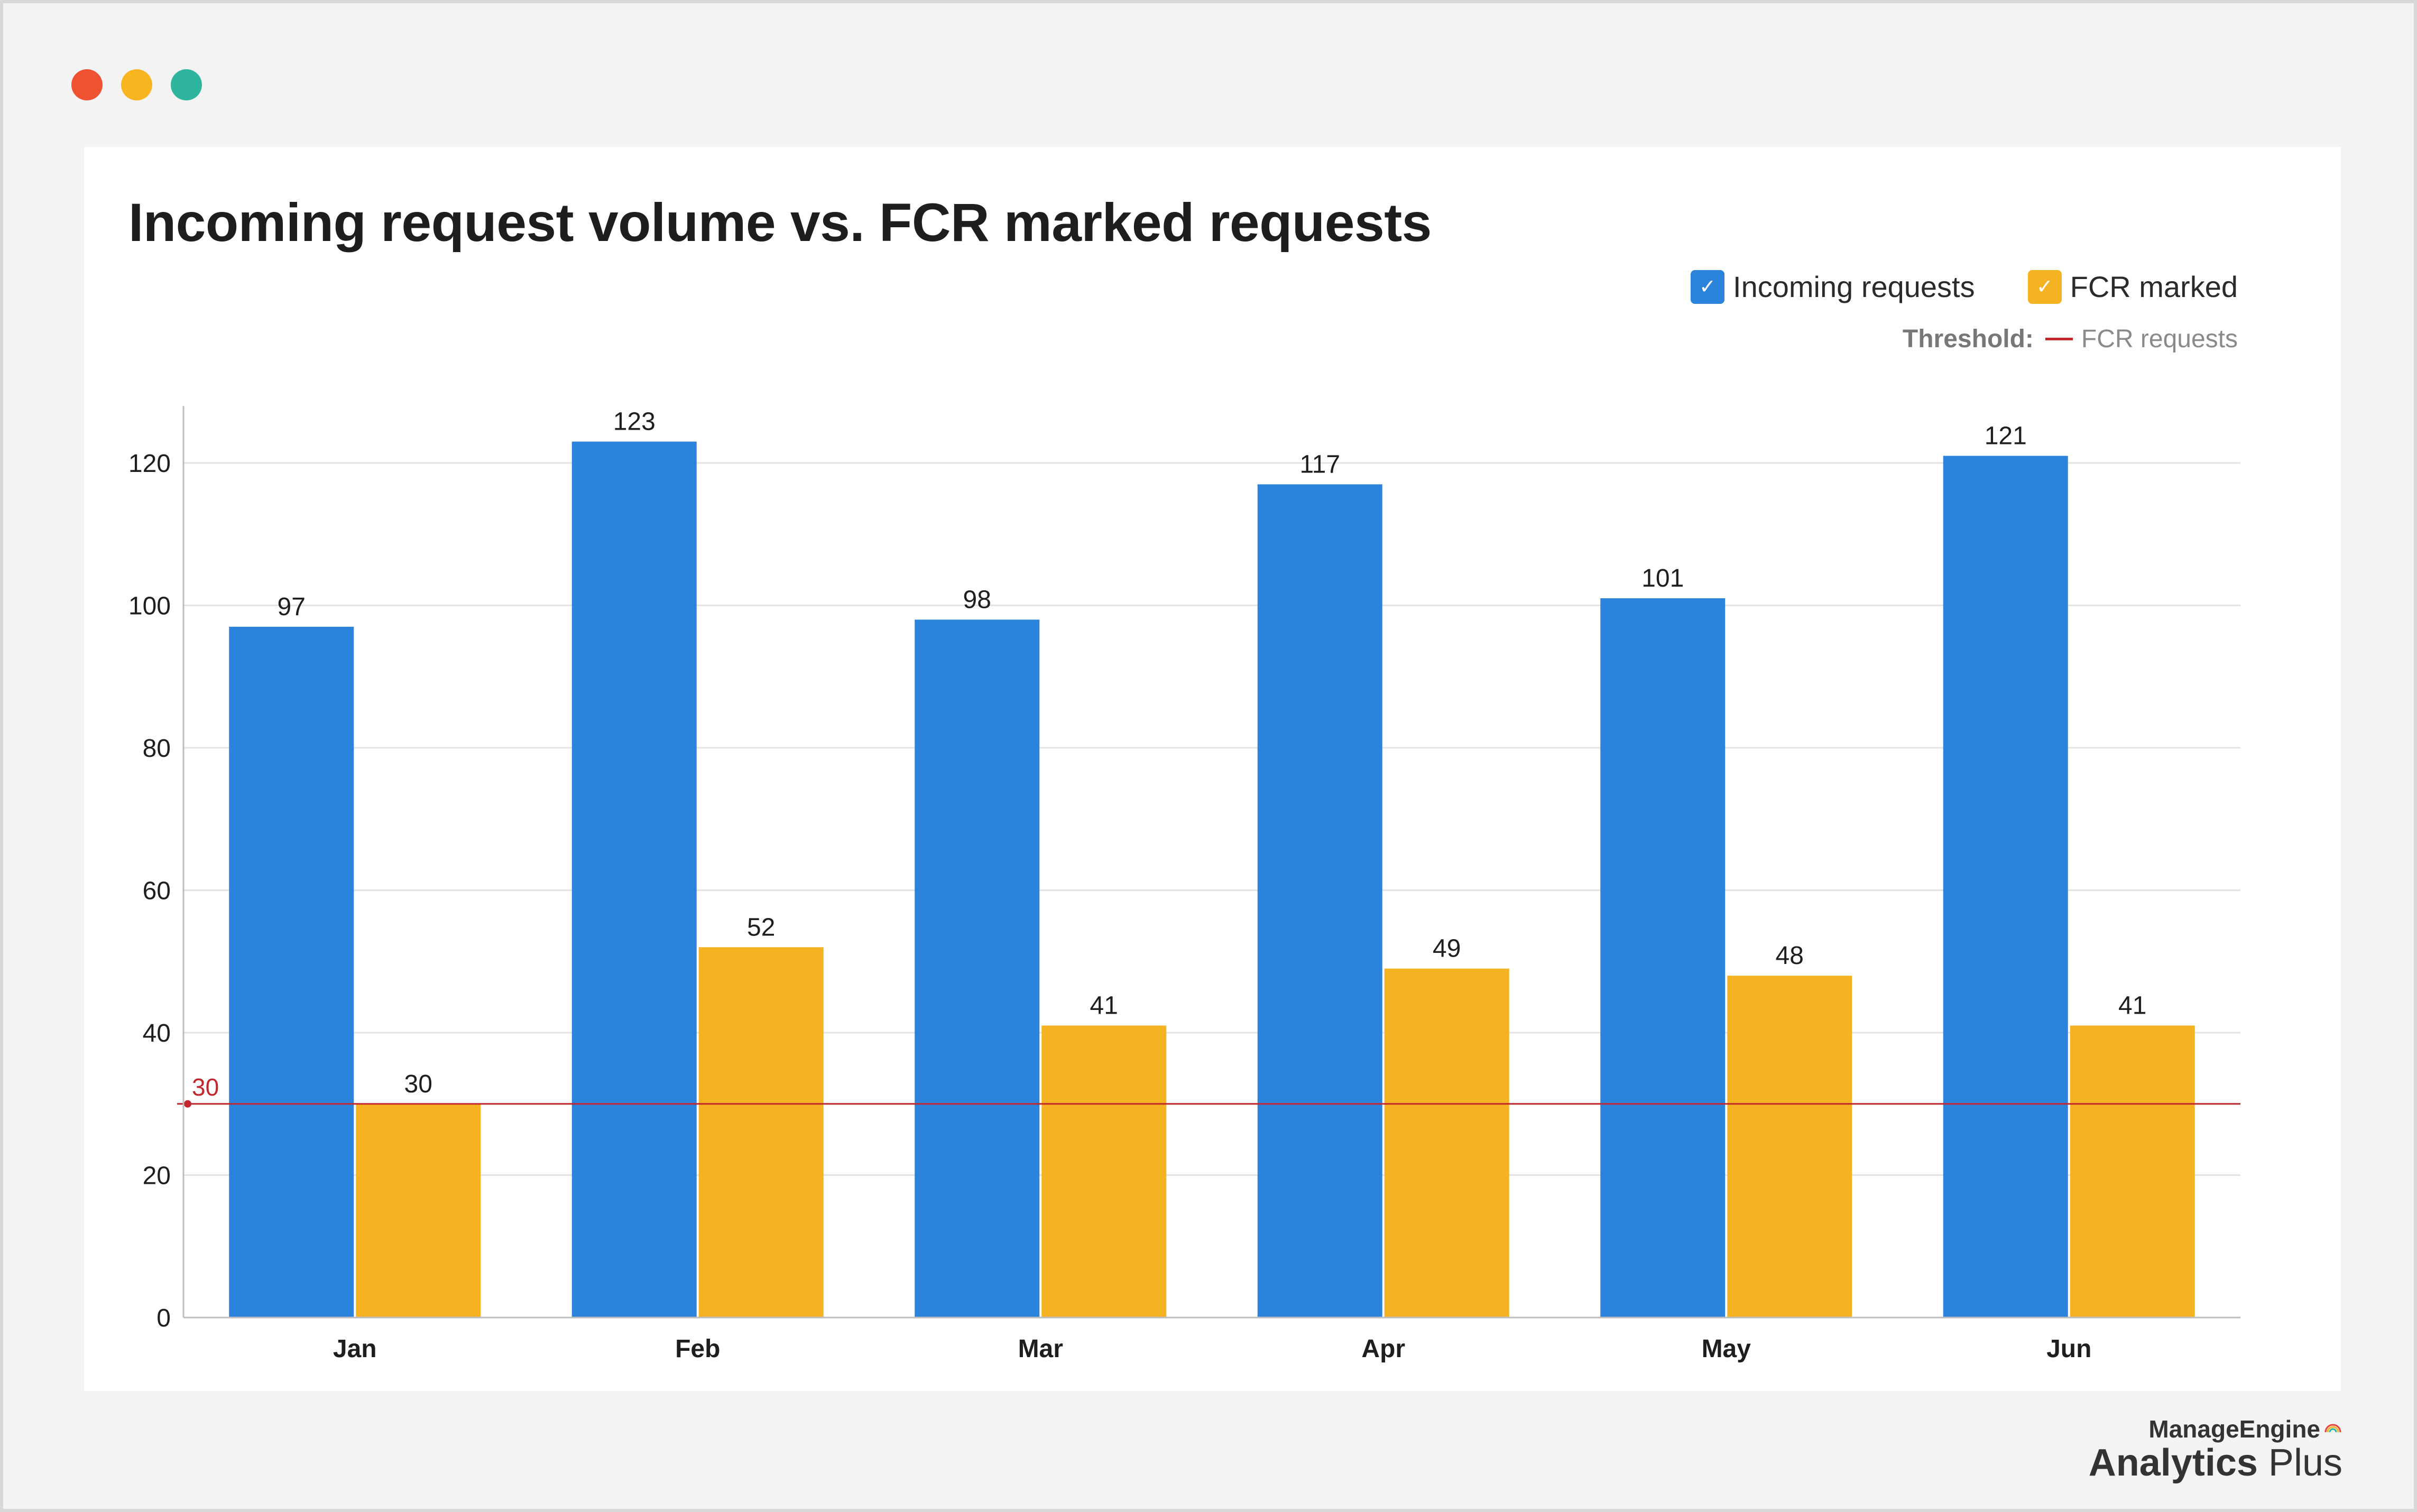 Image resolution: width=2417 pixels, height=1512 pixels. Describe the element at coordinates (761, 927) in the screenshot. I see `data-label: 52` at that location.